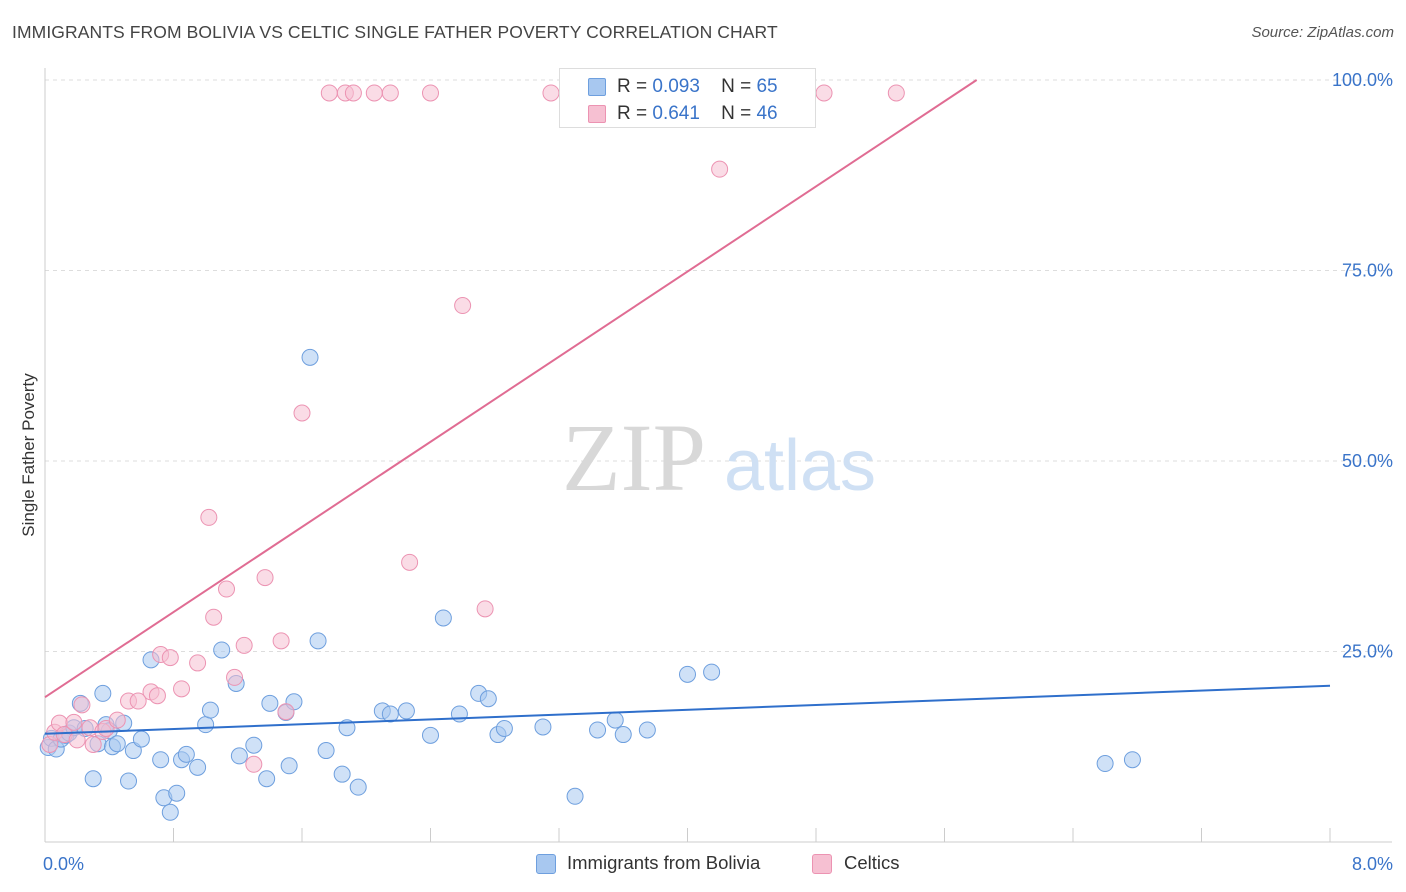  I want to click on y-tick-label: 100.0%, so click(1362, 80).